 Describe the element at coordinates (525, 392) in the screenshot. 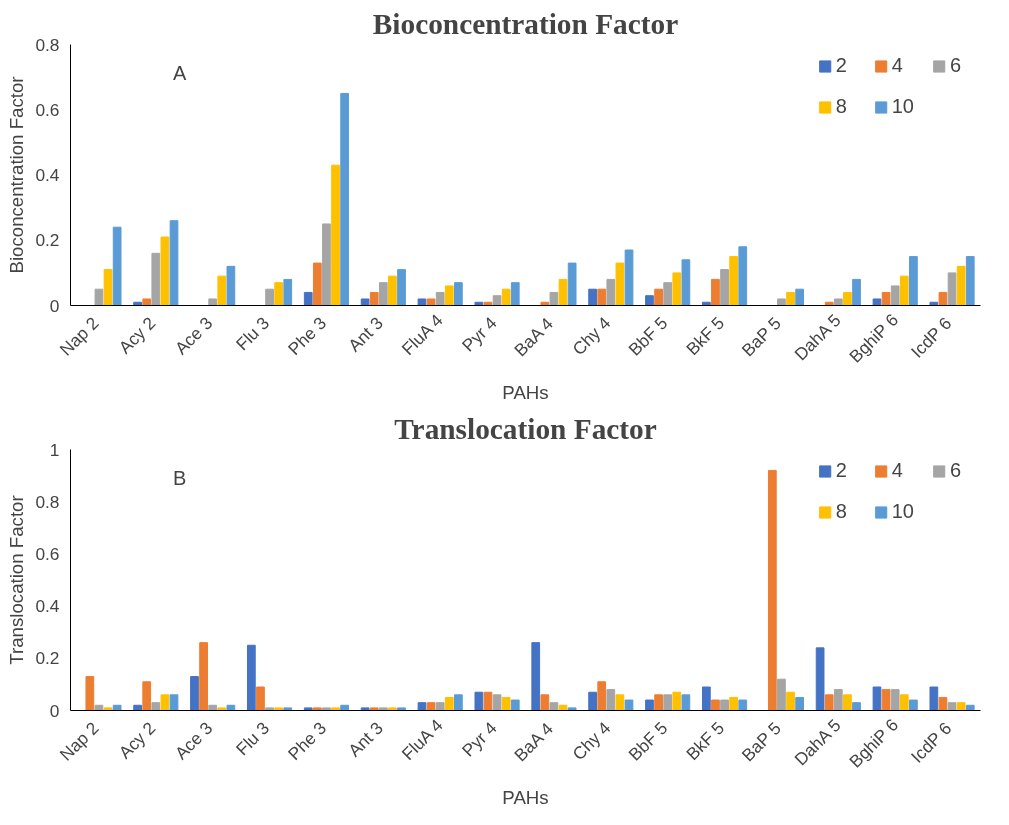

I see `x-axis-title: PAHs` at that location.